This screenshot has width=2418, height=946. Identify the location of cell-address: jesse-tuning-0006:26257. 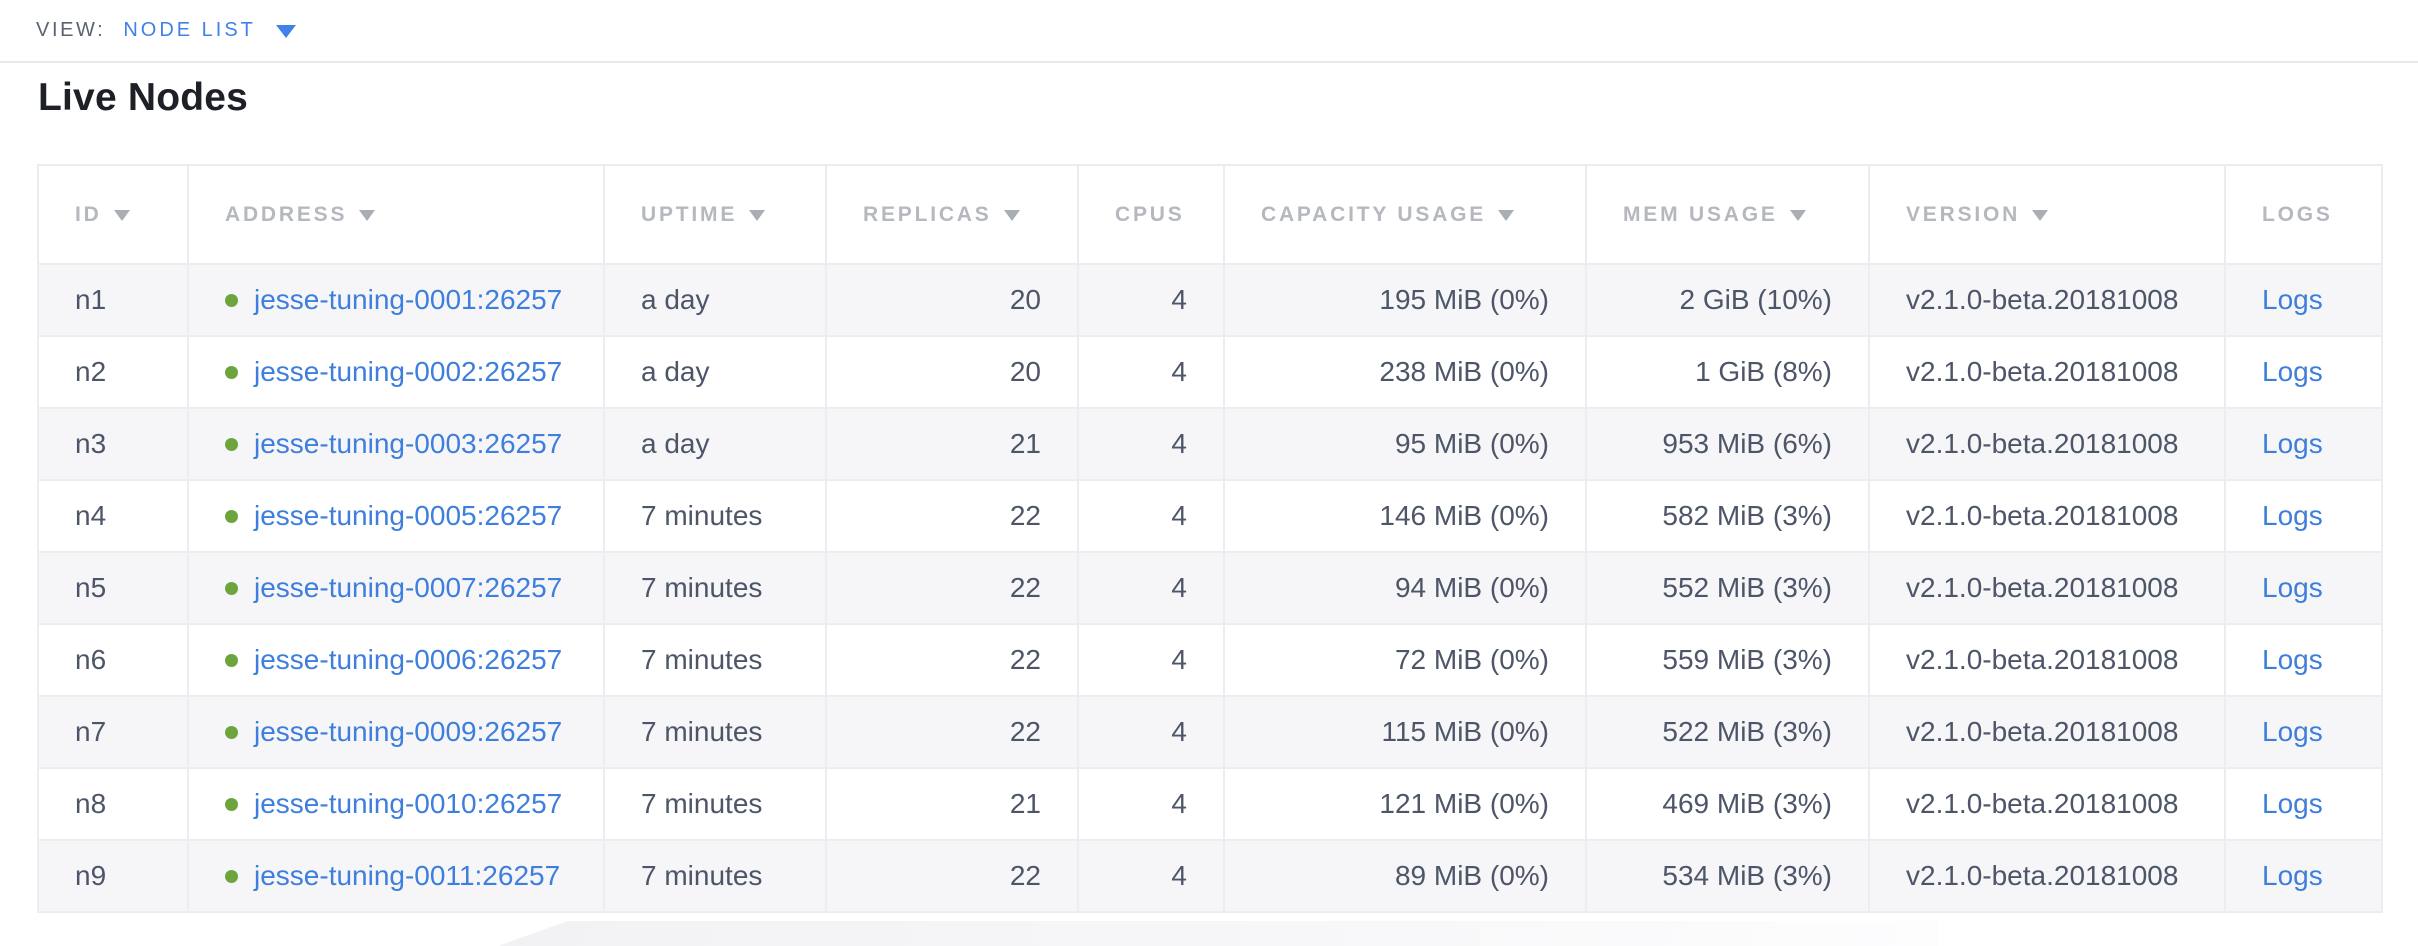
(396, 660).